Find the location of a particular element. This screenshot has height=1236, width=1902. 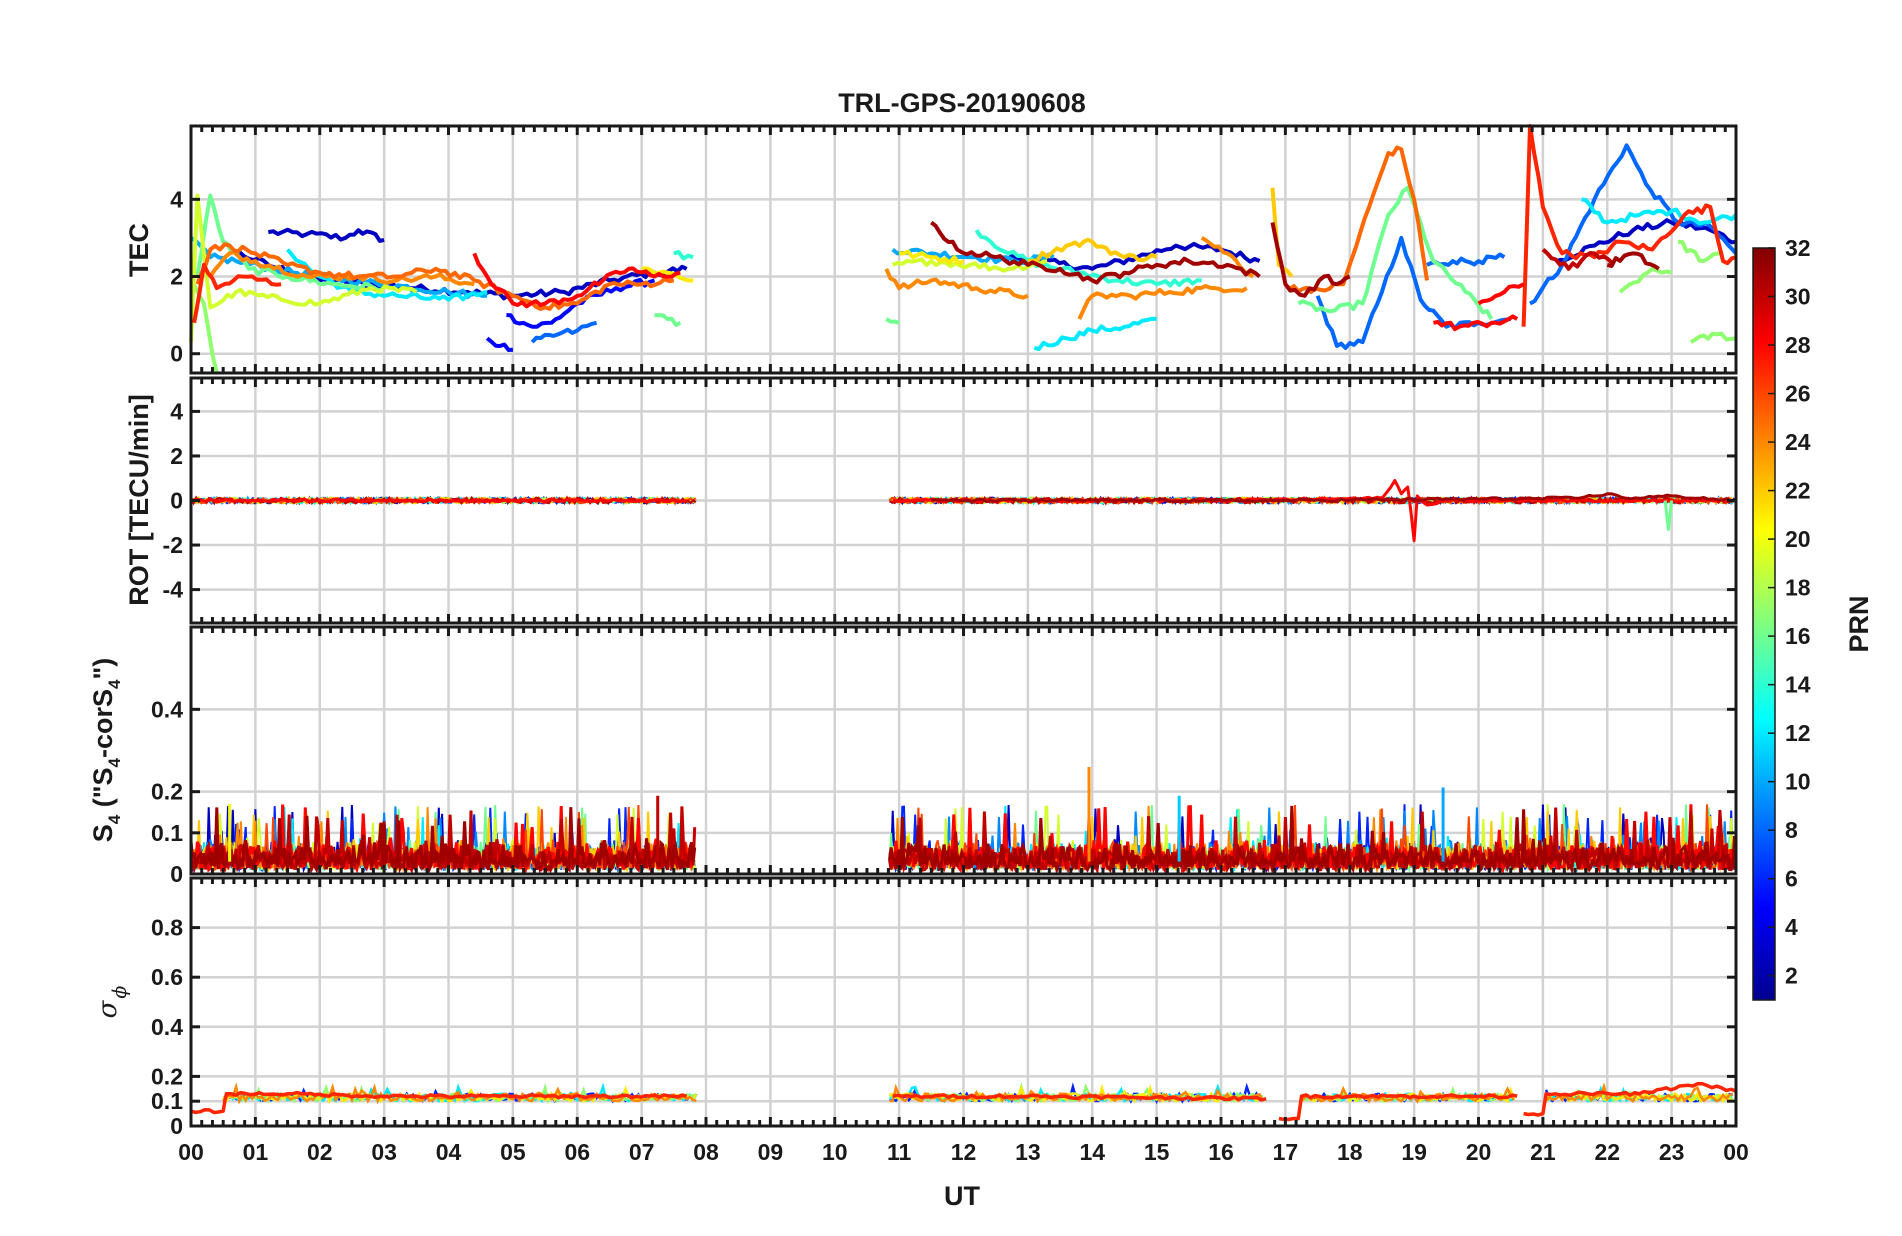

x-axis-label: UT is located at coordinates (962, 1196).